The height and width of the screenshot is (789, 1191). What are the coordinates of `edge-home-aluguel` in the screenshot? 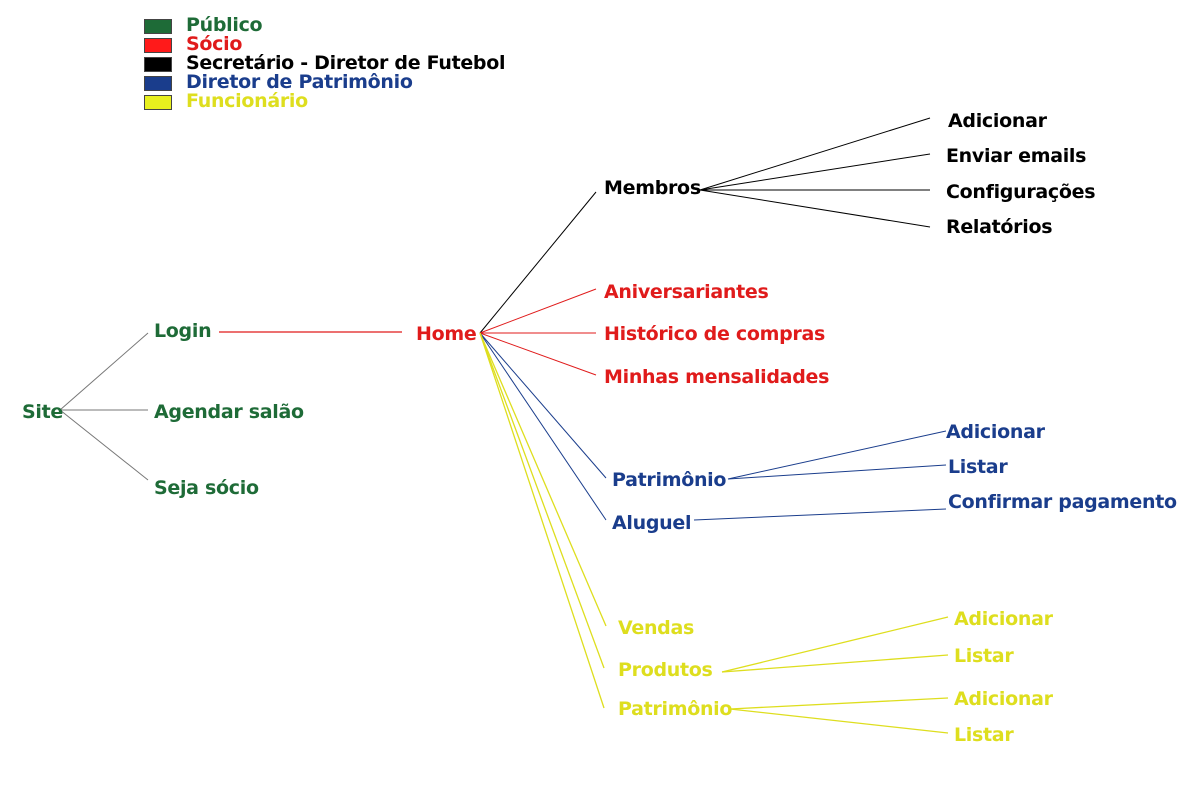 It's located at (543, 426).